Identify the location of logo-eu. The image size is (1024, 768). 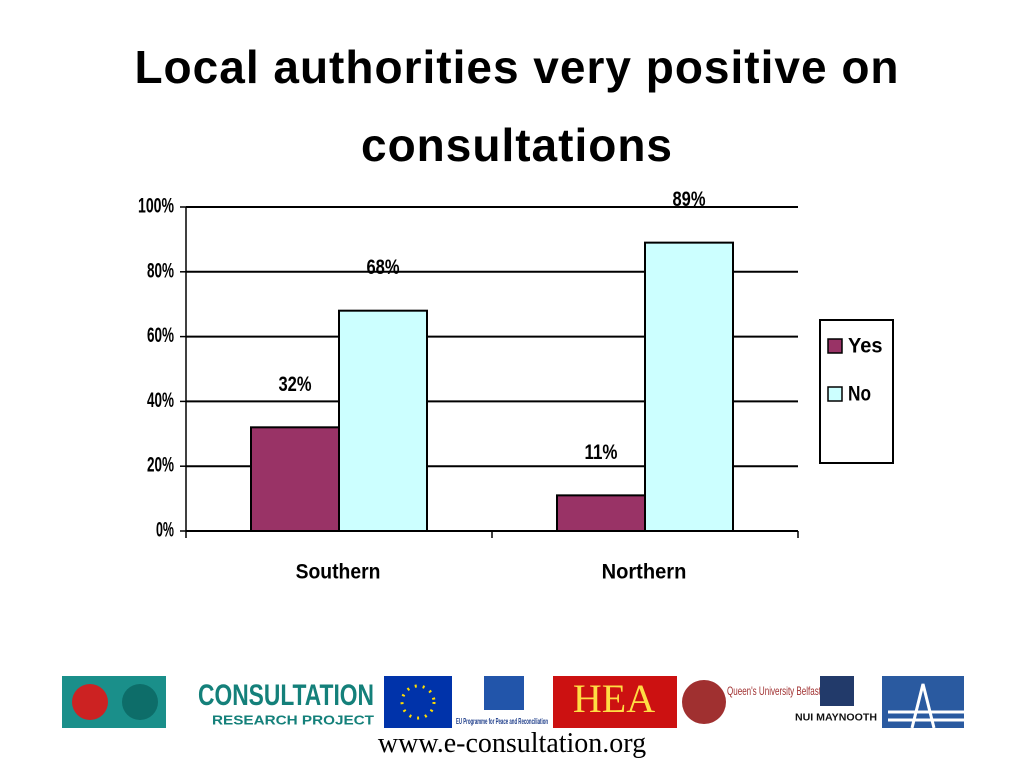
(418, 702).